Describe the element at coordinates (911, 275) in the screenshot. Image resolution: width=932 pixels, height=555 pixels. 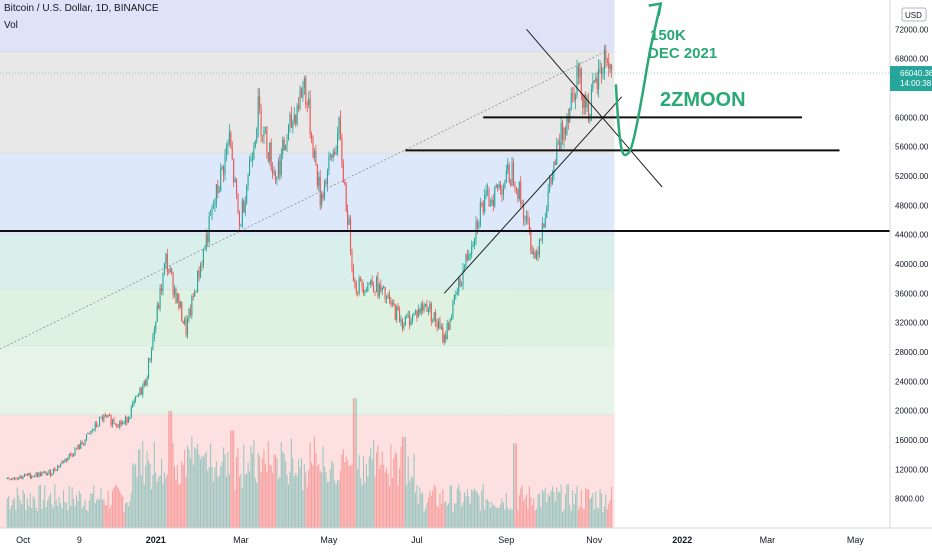
I see `price-axis-bg` at that location.